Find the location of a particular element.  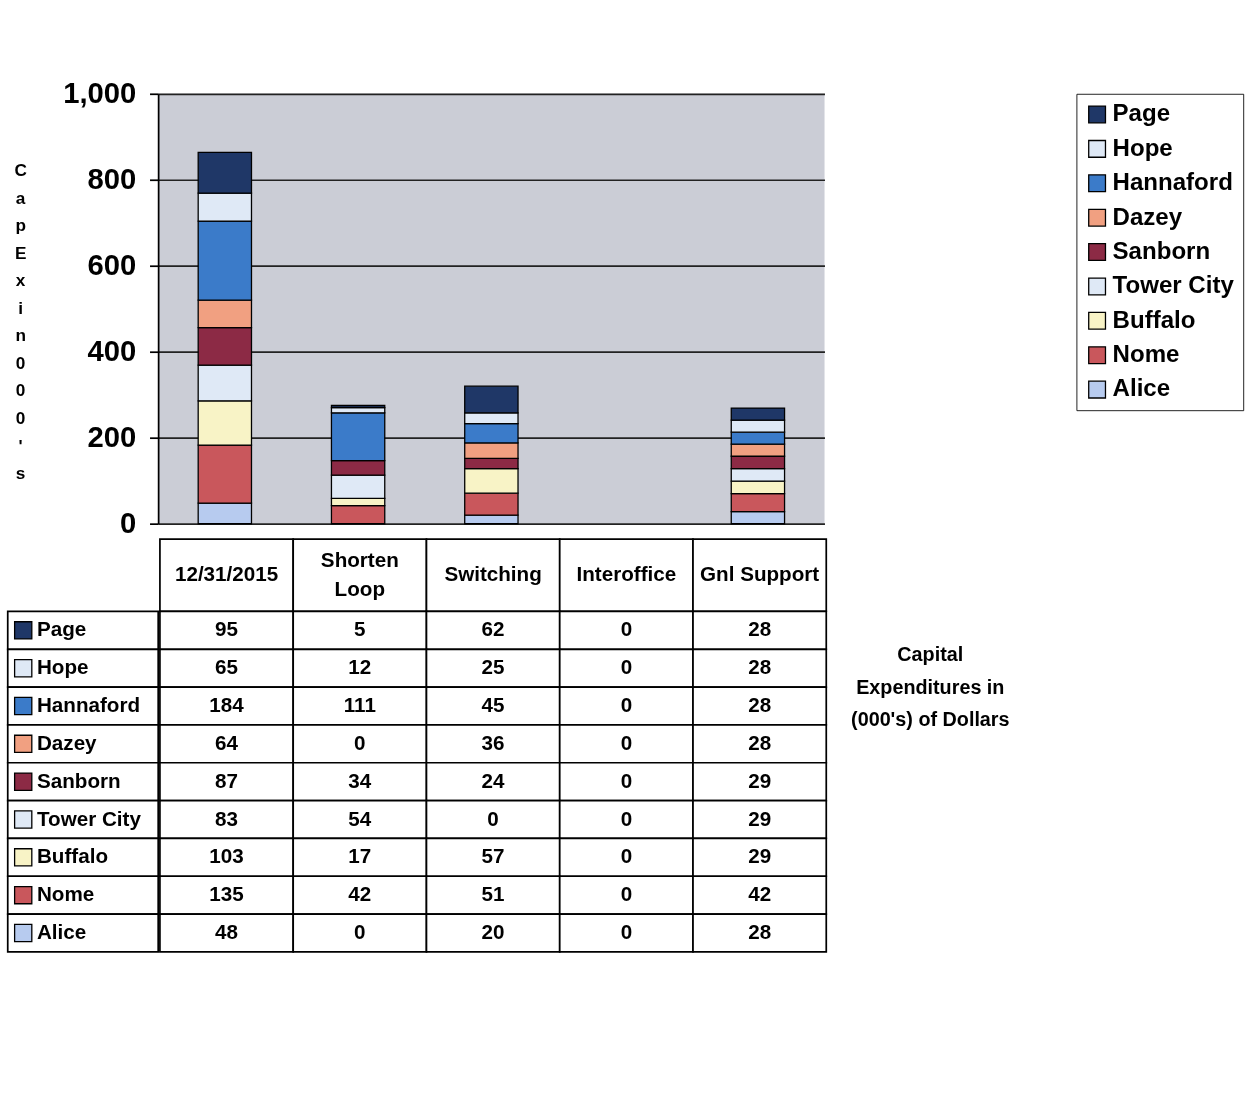

text: Alice is located at coordinates (61, 932).